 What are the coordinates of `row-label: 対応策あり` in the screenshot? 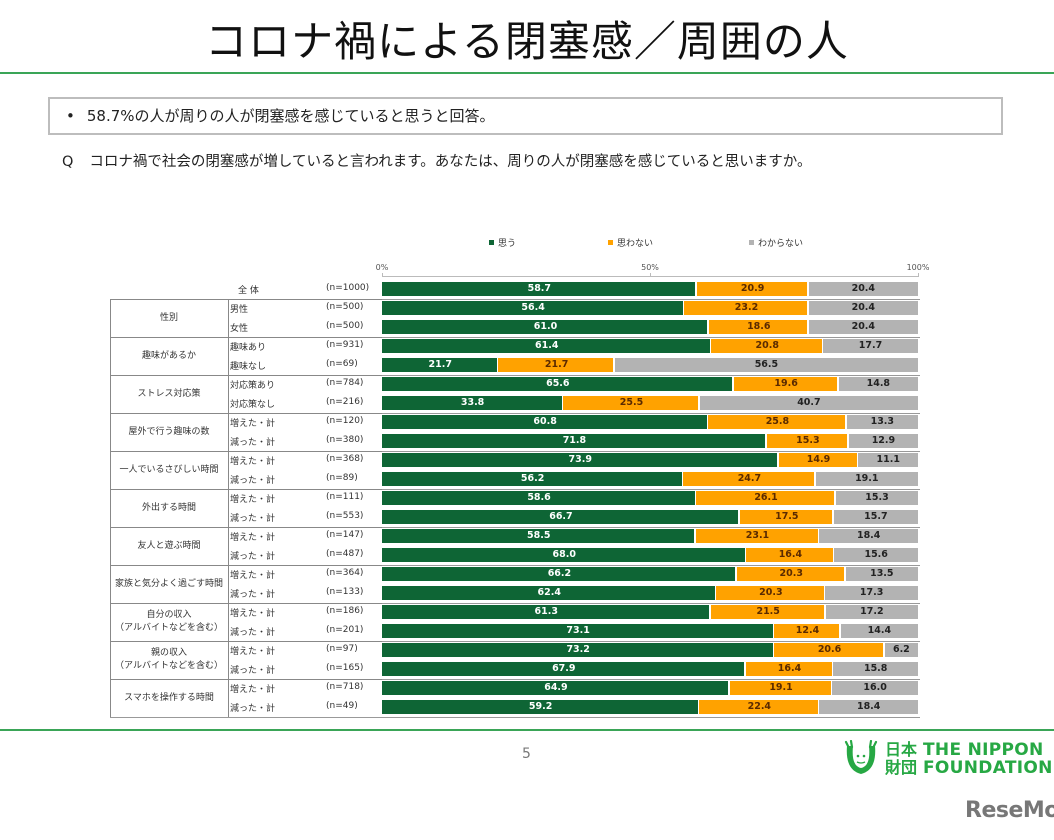 It's located at (253, 386).